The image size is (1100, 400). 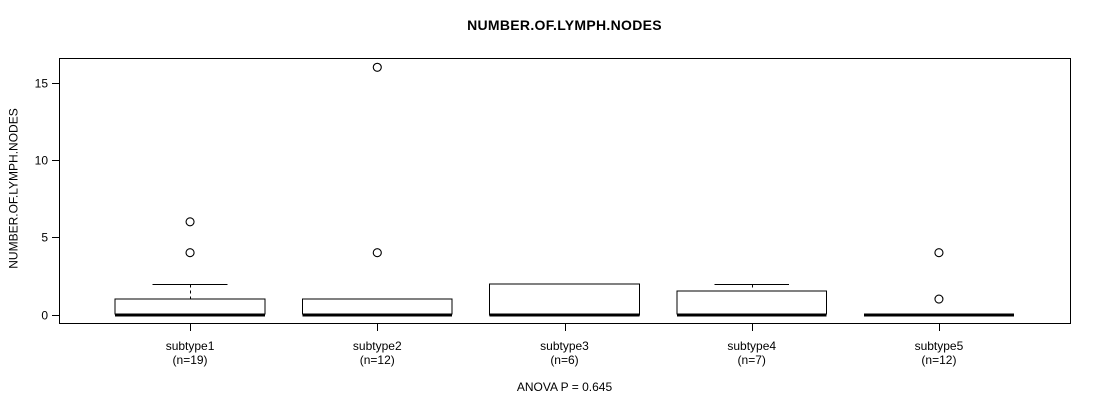 I want to click on box-group-subtype5: subtype5(n=12), so click(x=939, y=307).